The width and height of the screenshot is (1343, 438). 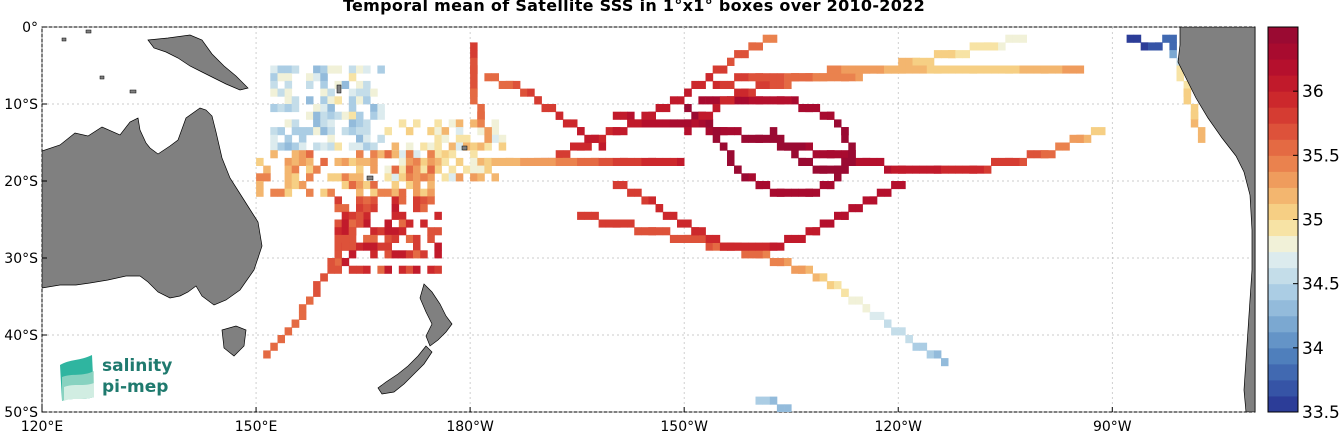 What do you see at coordinates (1321, 285) in the screenshot?
I see `colorbar-tick-label: 34.5` at bounding box center [1321, 285].